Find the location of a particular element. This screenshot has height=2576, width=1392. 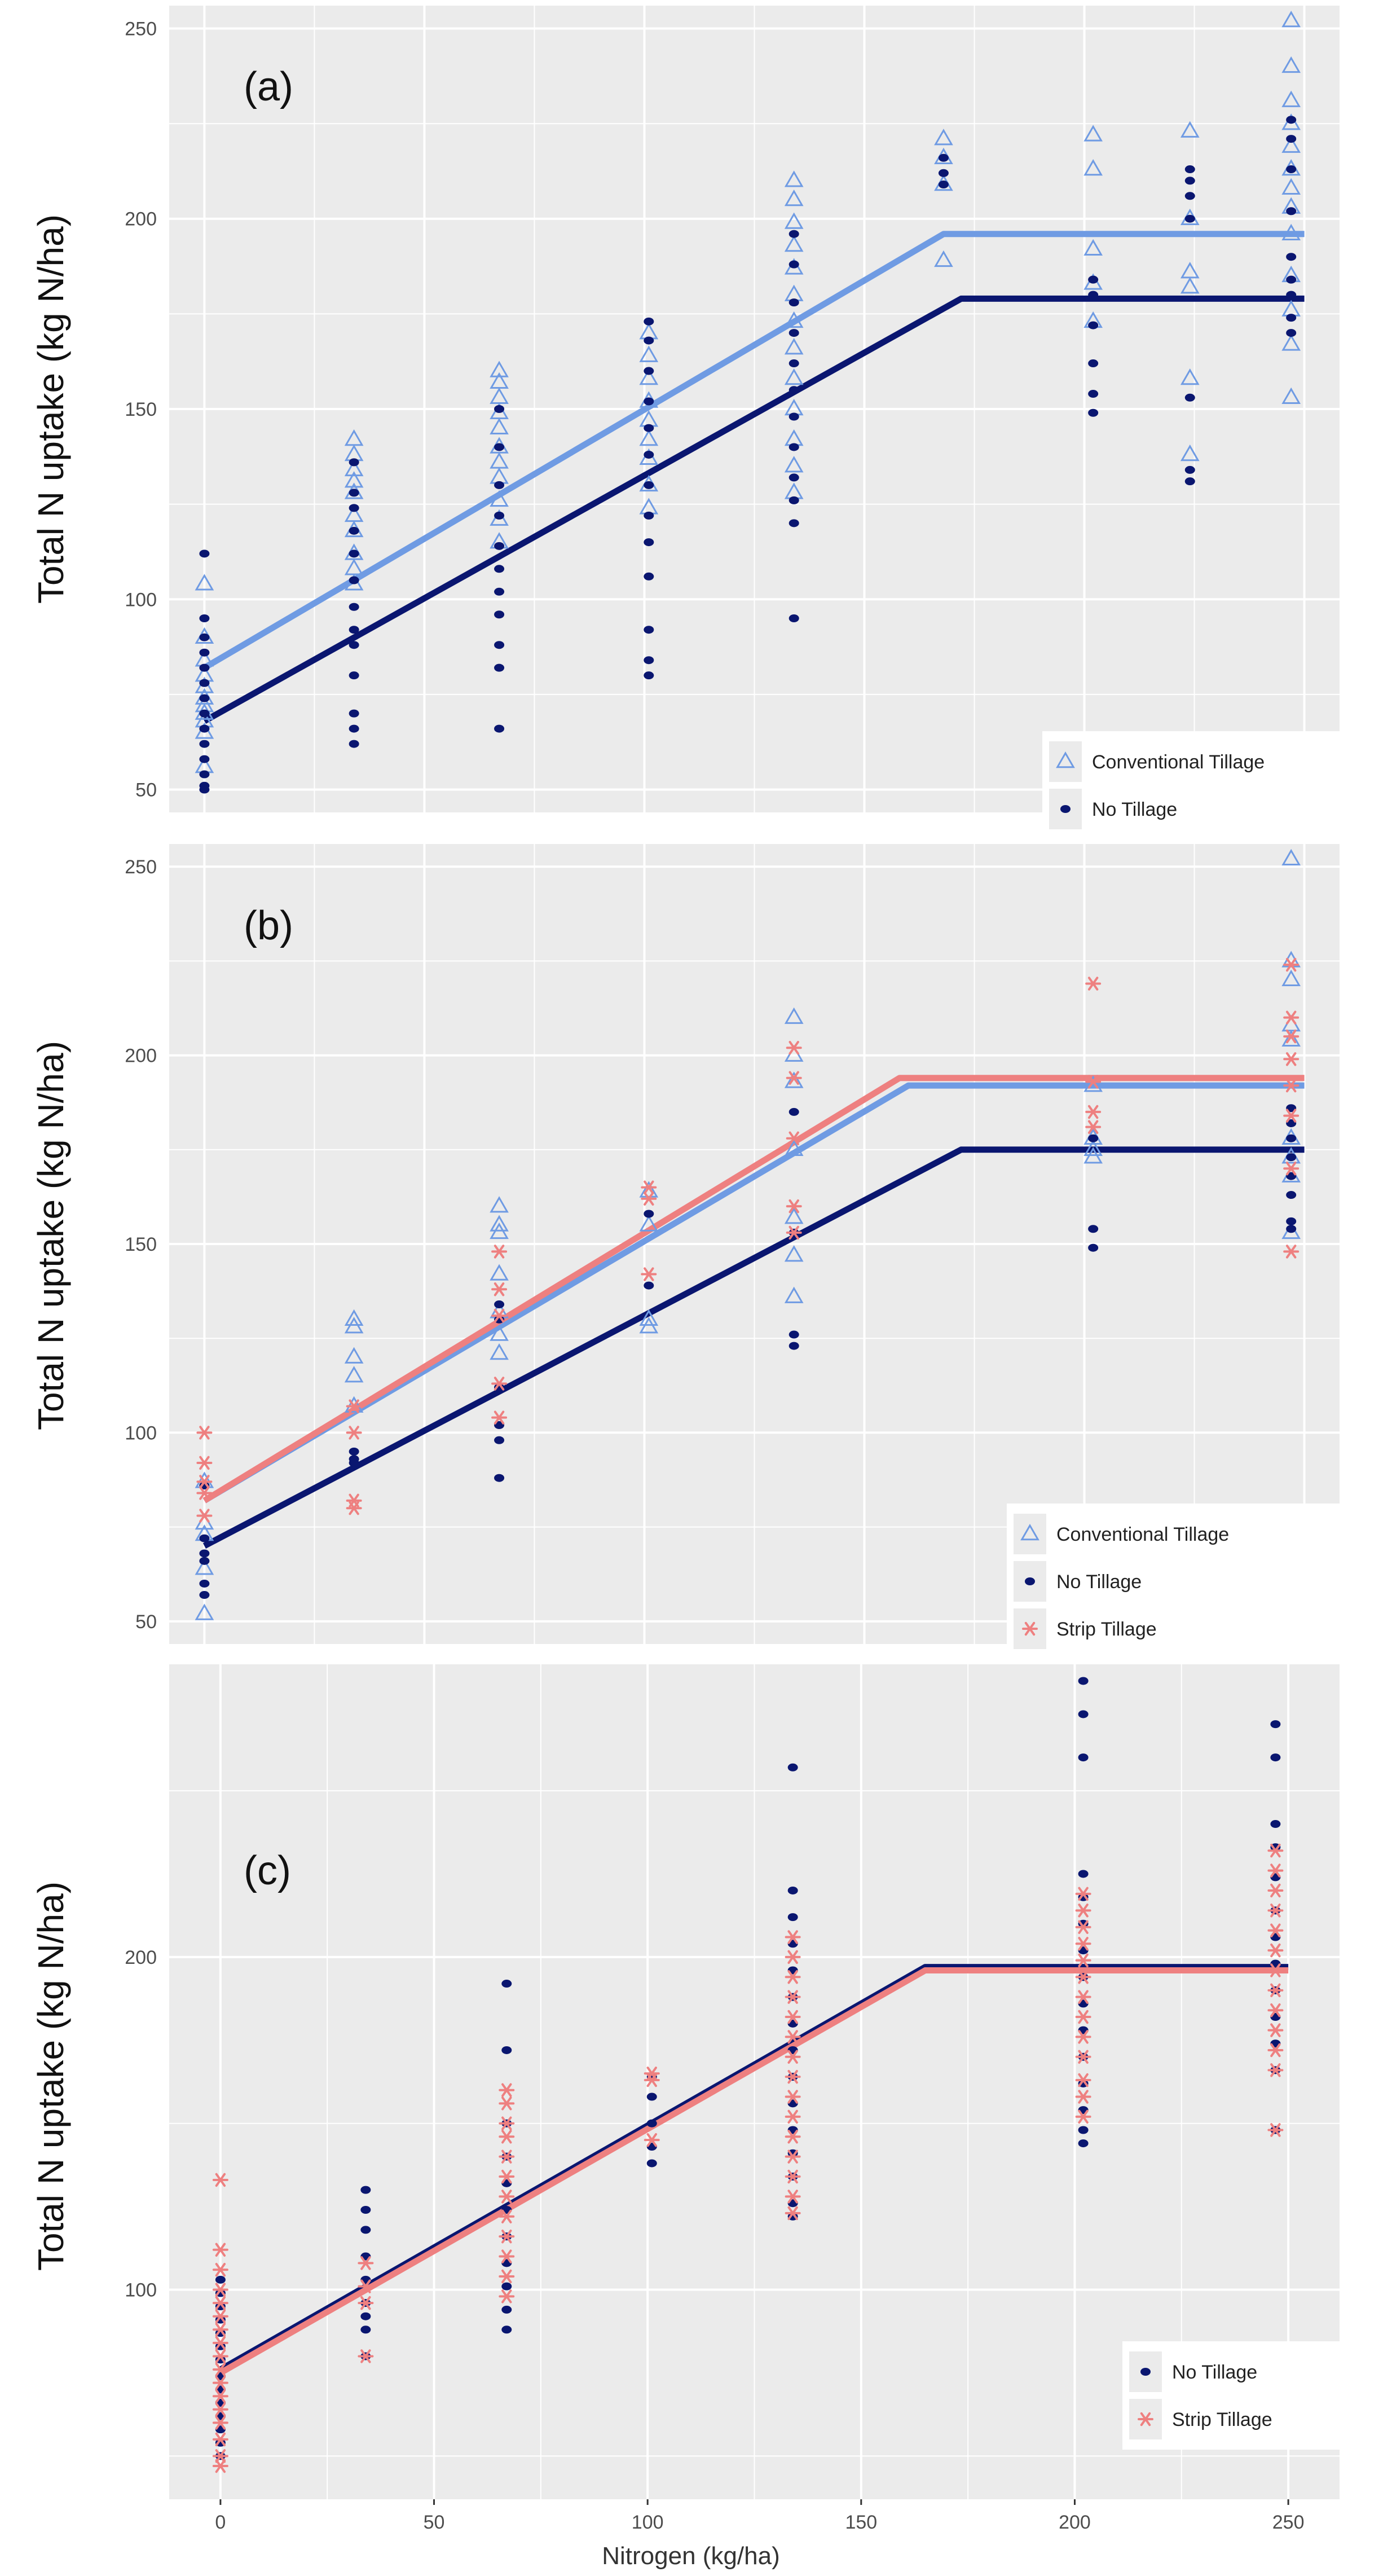

x-tick-label: 50 is located at coordinates (434, 2522).